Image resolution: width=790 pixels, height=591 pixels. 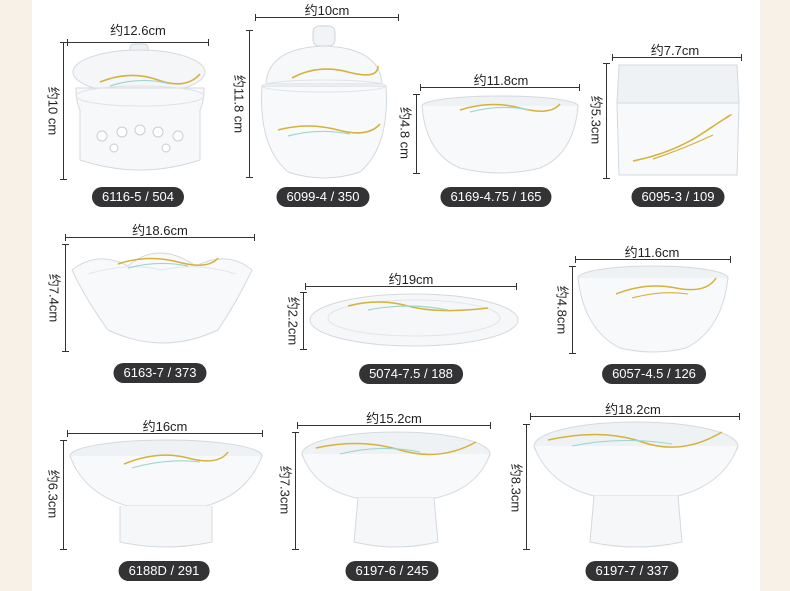 I want to click on product-code-badge: 6057-4.5 / 126, so click(x=654, y=374).